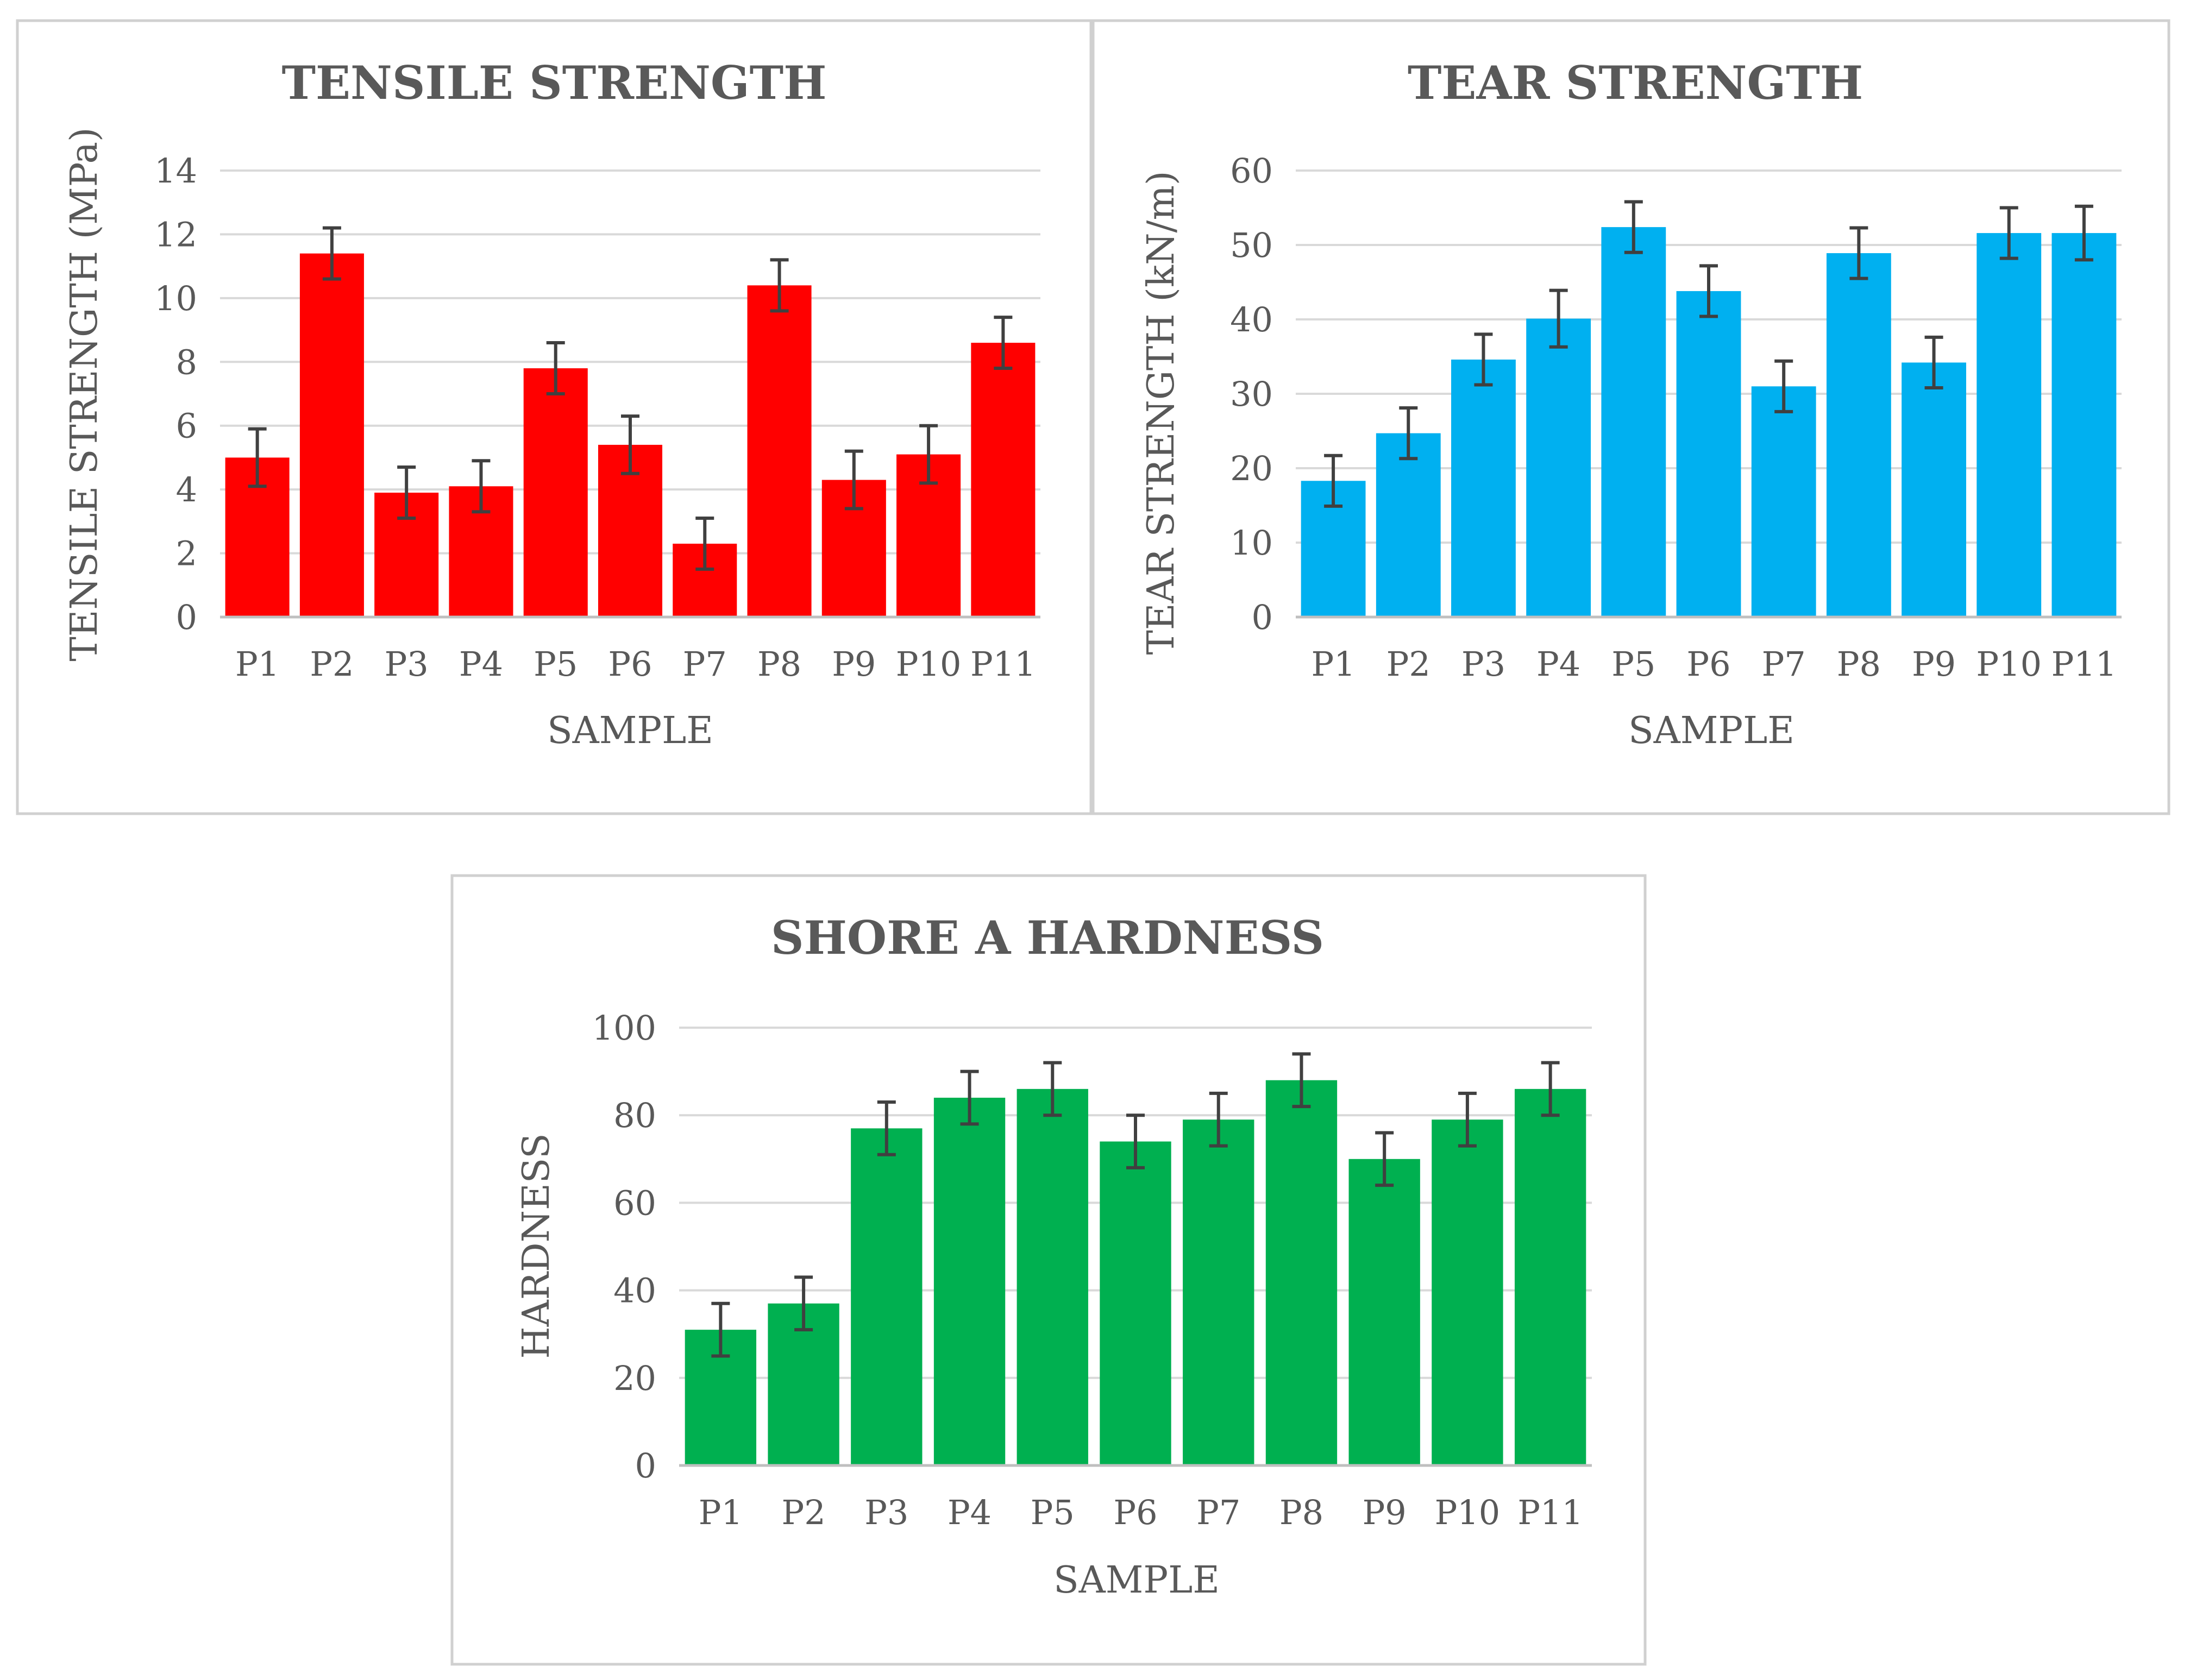 The image size is (2196, 1680). I want to click on bar-p4, so click(1558, 467).